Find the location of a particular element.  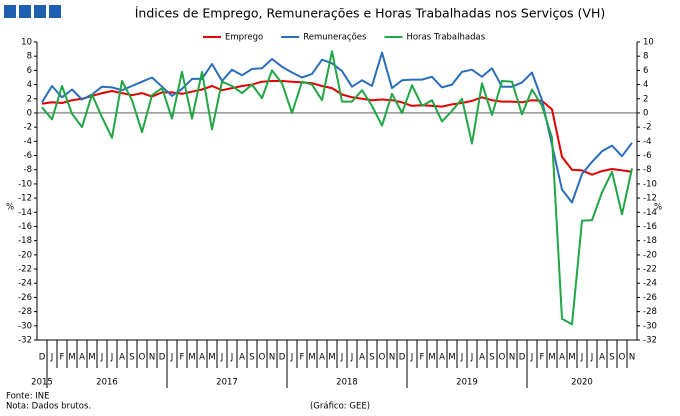

y-tick-label: -22 is located at coordinates (25, 270).